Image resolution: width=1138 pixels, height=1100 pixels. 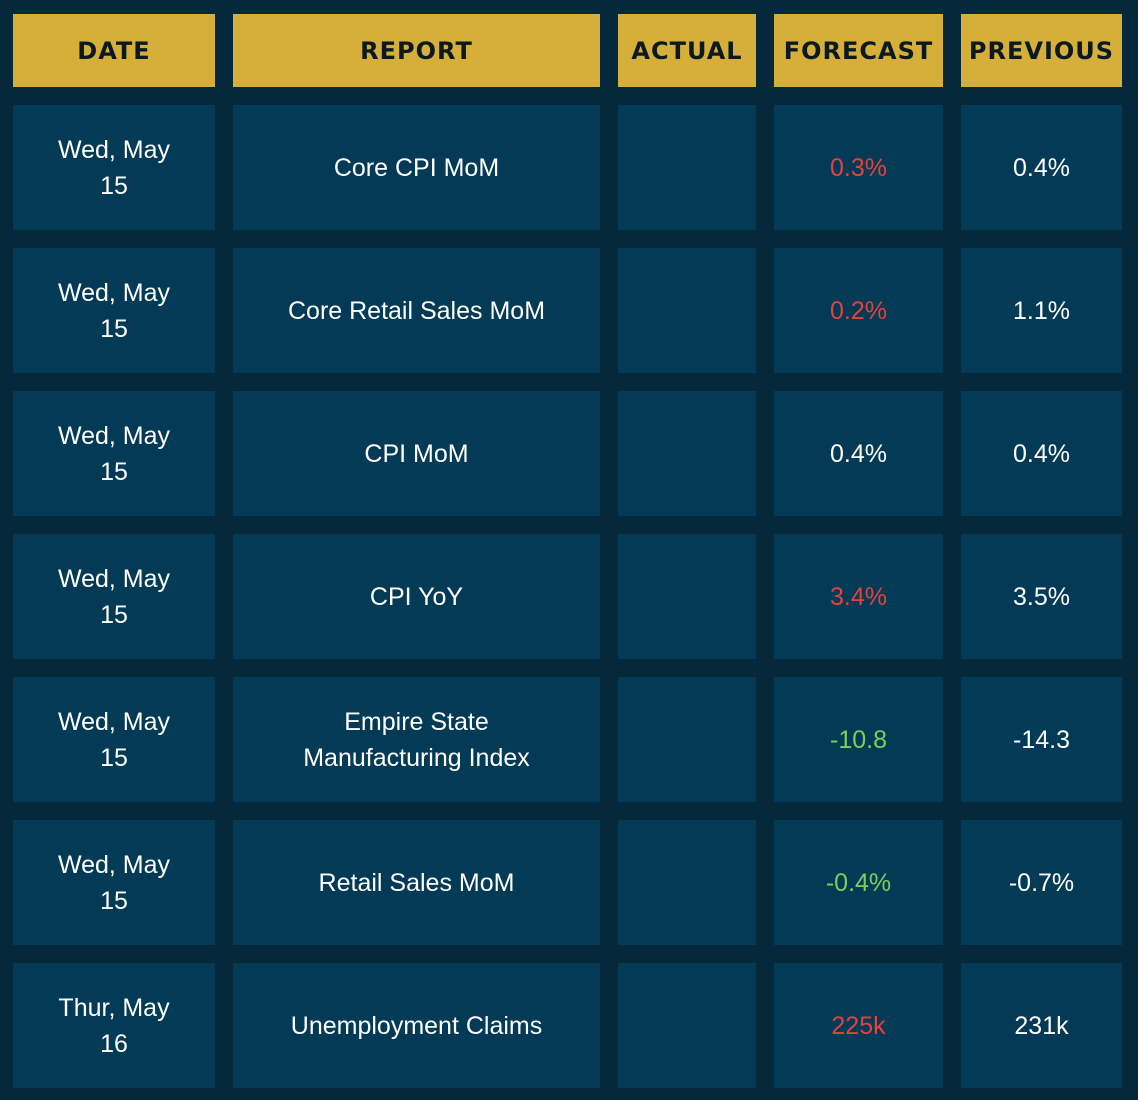 What do you see at coordinates (858, 167) in the screenshot?
I see `forecast-cell: 0.3%` at bounding box center [858, 167].